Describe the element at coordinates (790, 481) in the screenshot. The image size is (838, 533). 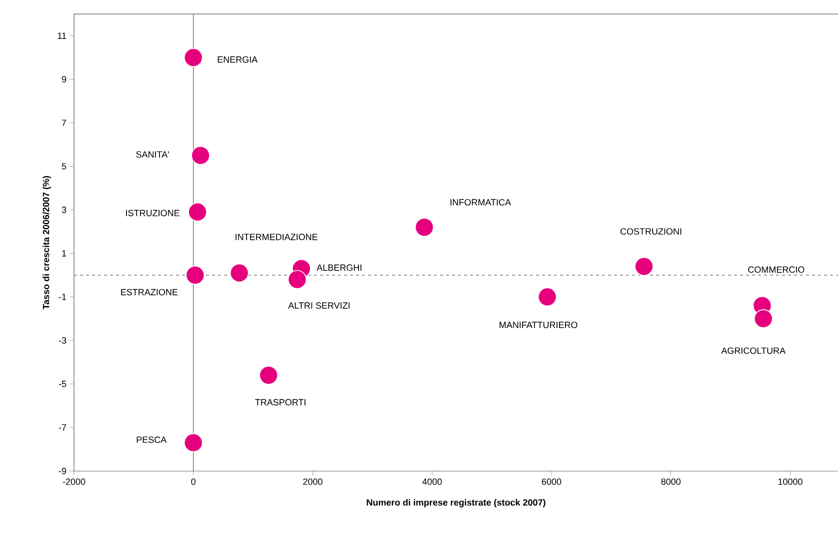
I see `x-tick-label: 10000` at that location.